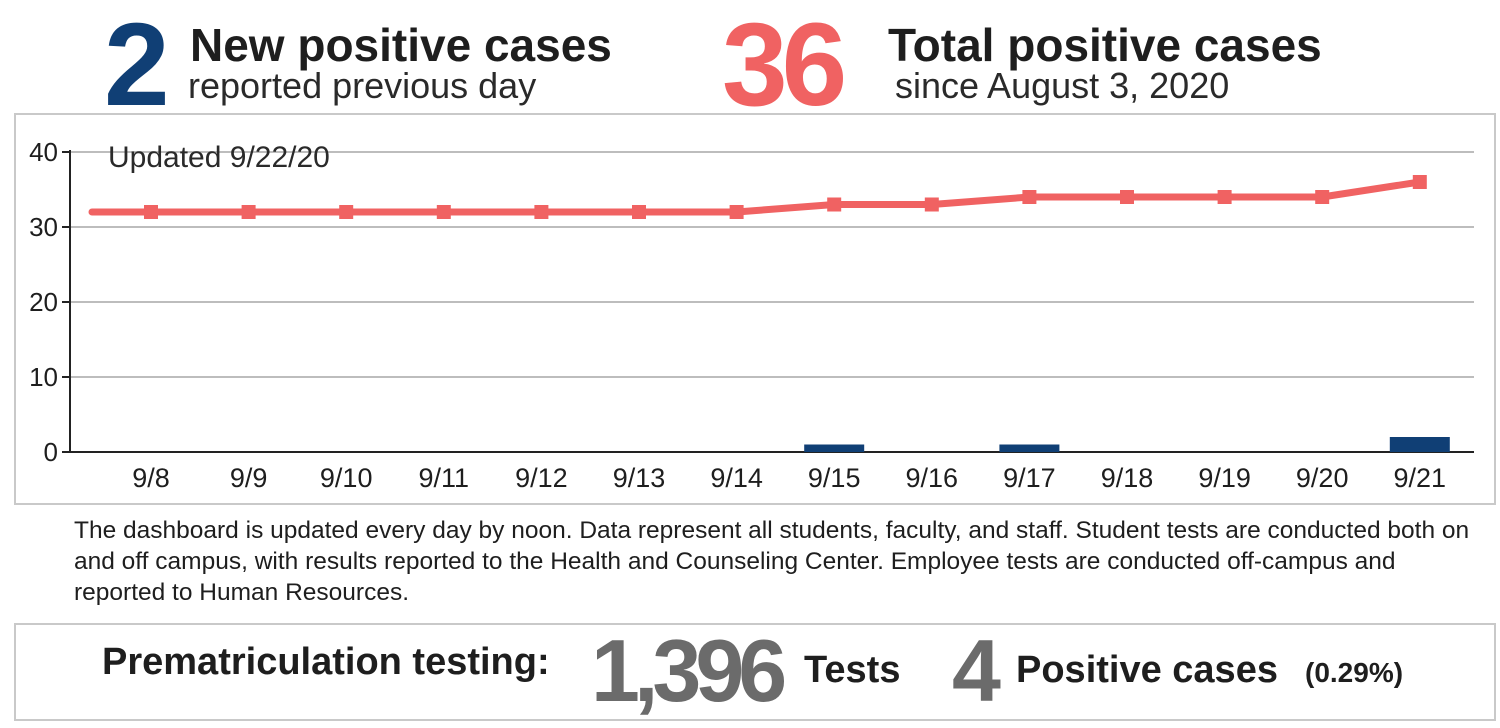 Image resolution: width=1500 pixels, height=728 pixels. Describe the element at coordinates (43, 152) in the screenshot. I see `y-tick-label: 40` at that location.